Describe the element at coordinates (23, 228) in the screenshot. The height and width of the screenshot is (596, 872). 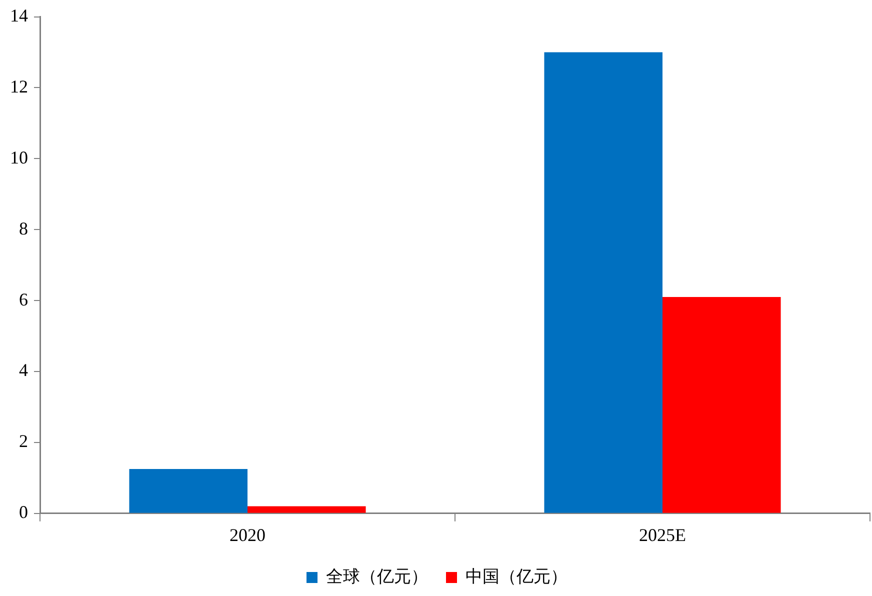
I see `y-tick-label: 8` at that location.